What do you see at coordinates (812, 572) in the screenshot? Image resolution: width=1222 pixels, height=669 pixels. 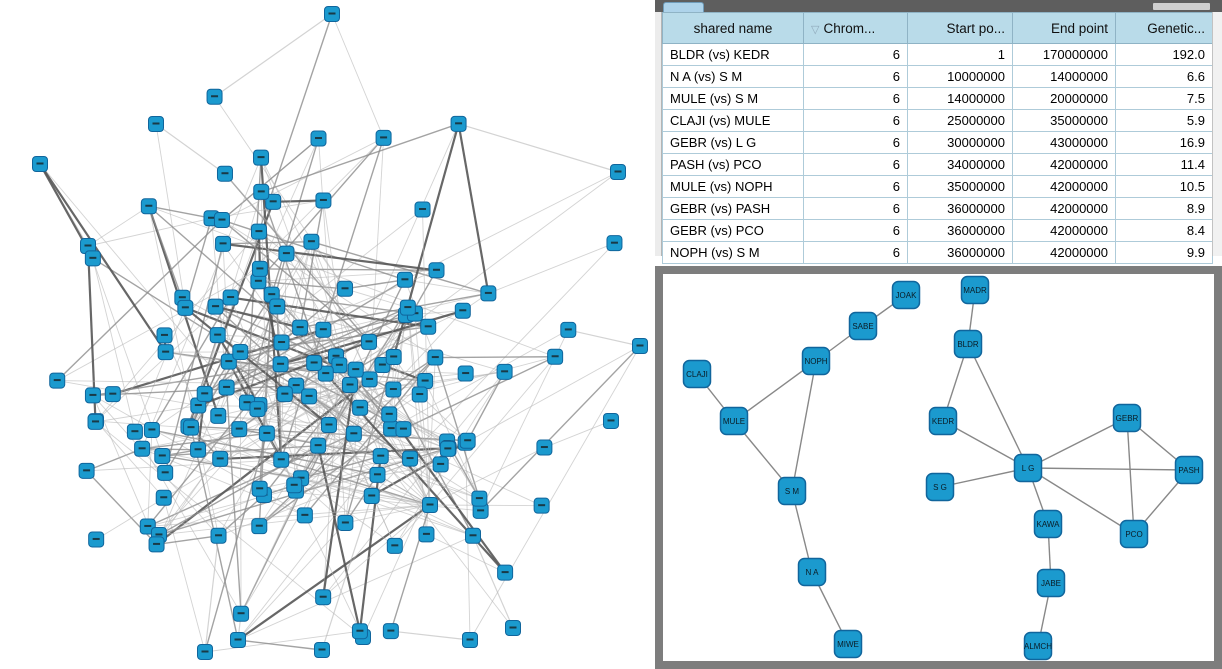 I see `graph-node-n-a: N A` at bounding box center [812, 572].